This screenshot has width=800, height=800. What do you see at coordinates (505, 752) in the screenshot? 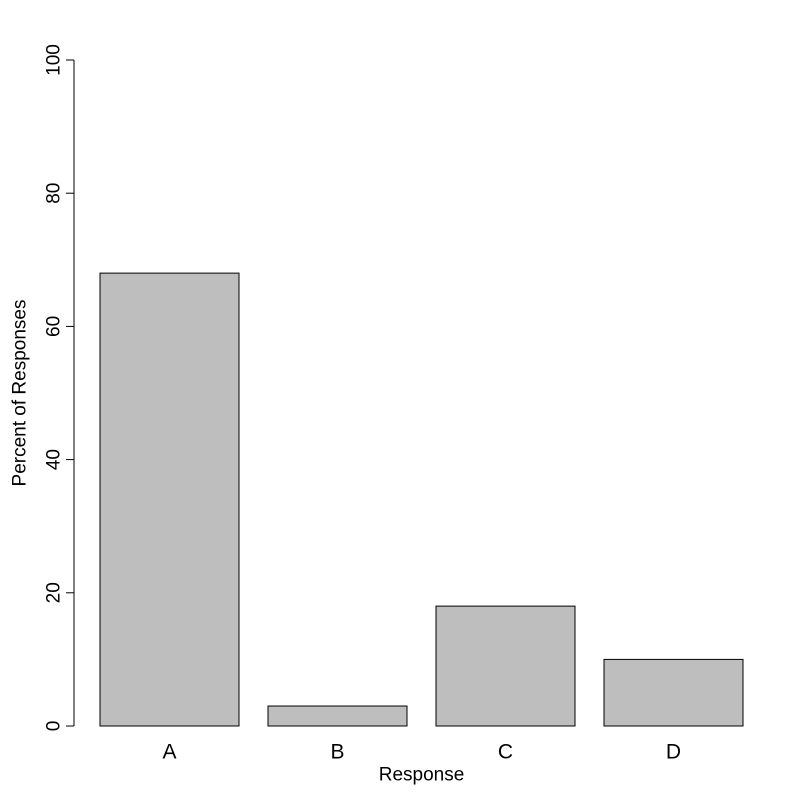
I see `x-tick-label: C` at bounding box center [505, 752].